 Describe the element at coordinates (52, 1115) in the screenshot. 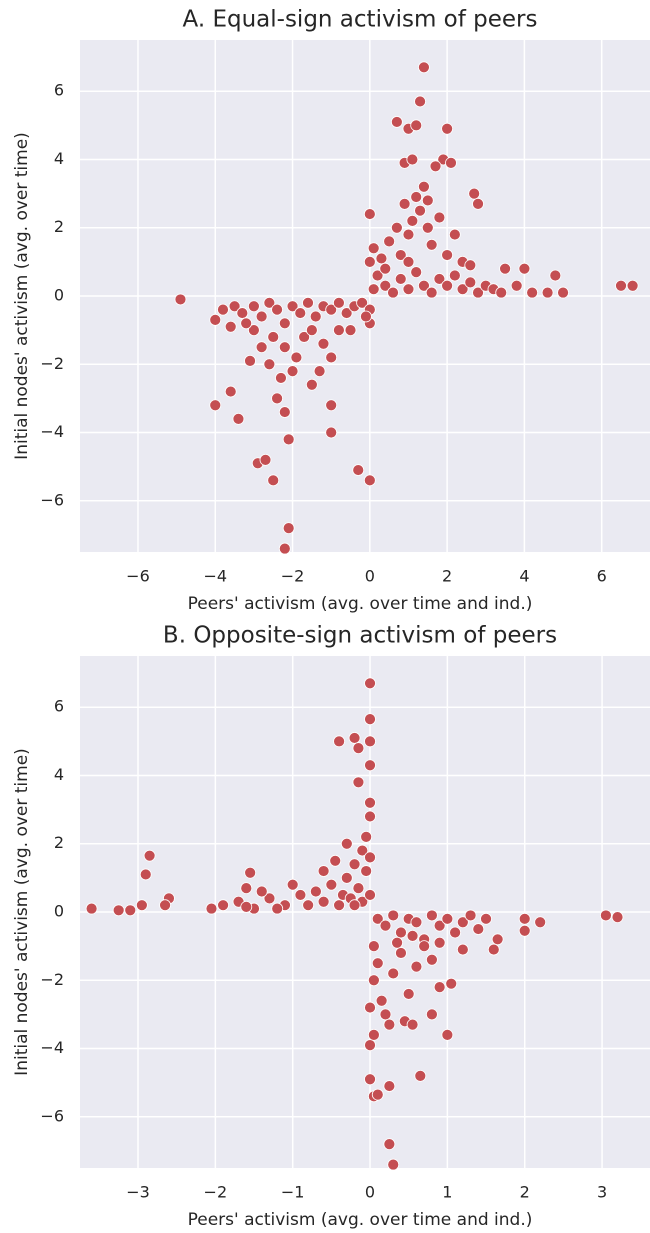

I see `y-tick-label: −6` at that location.